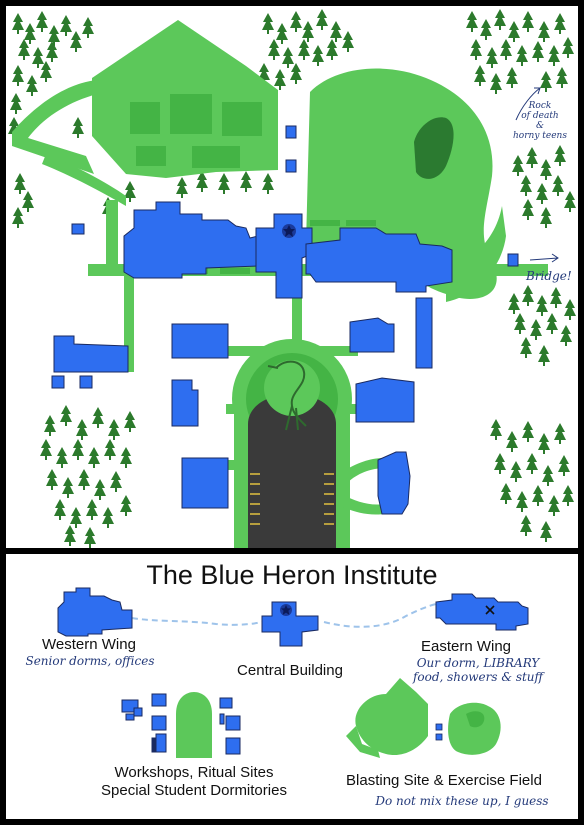 Image resolution: width=584 pixels, height=825 pixels. What do you see at coordinates (51, 74) in the screenshot?
I see `forest-northwest` at bounding box center [51, 74].